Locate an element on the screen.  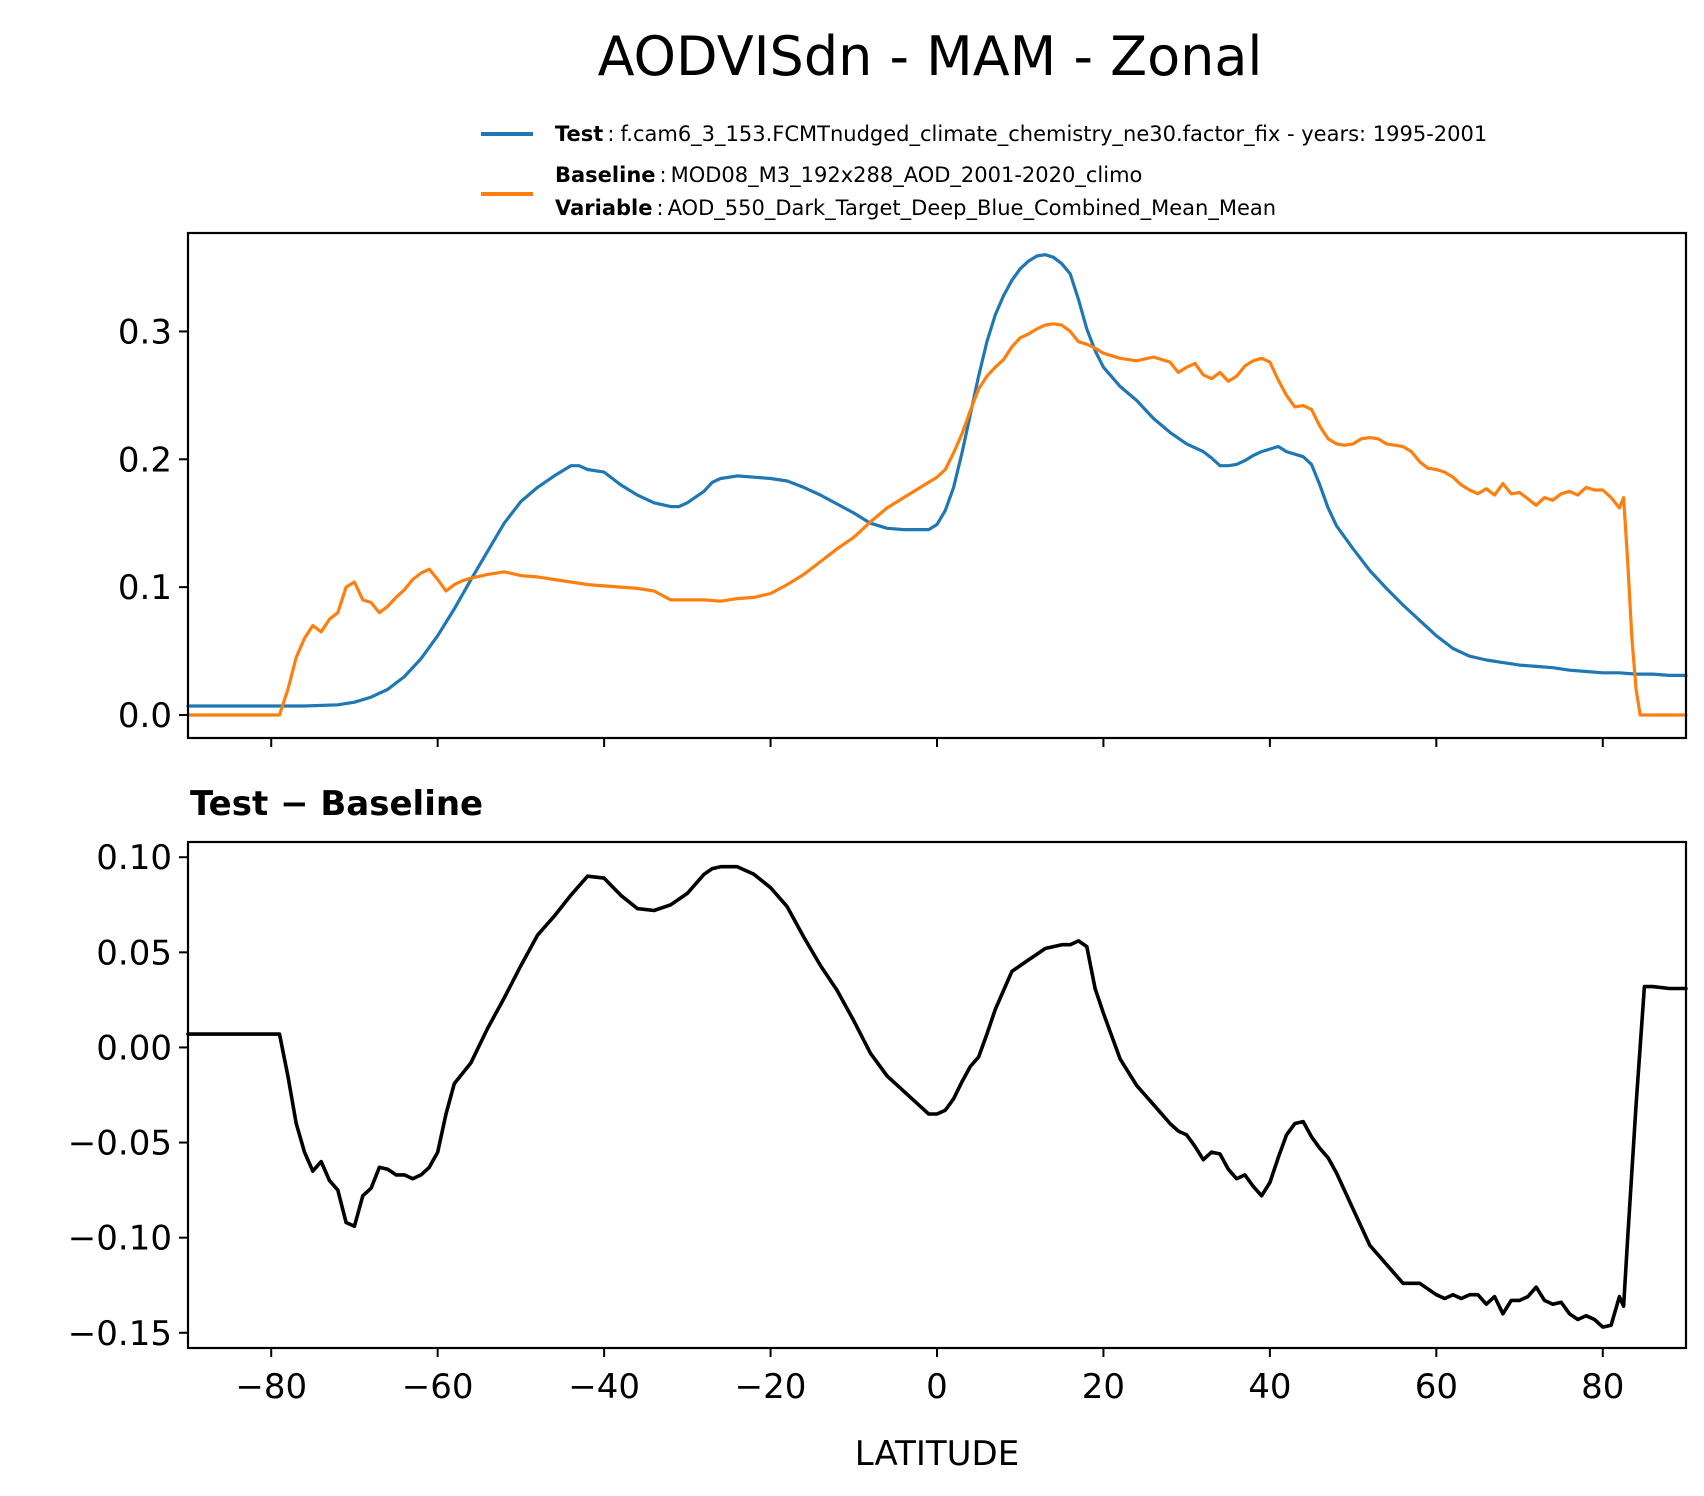
x-tick-label: 60 is located at coordinates (1436, 1387).